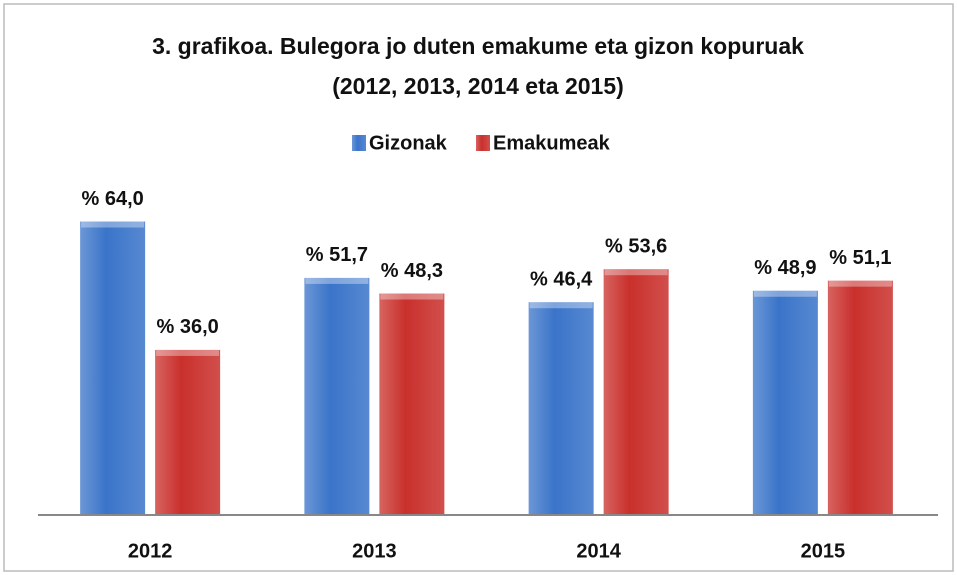 Image resolution: width=957 pixels, height=575 pixels. What do you see at coordinates (112, 199) in the screenshot?
I see `data-label: % 64,0` at bounding box center [112, 199].